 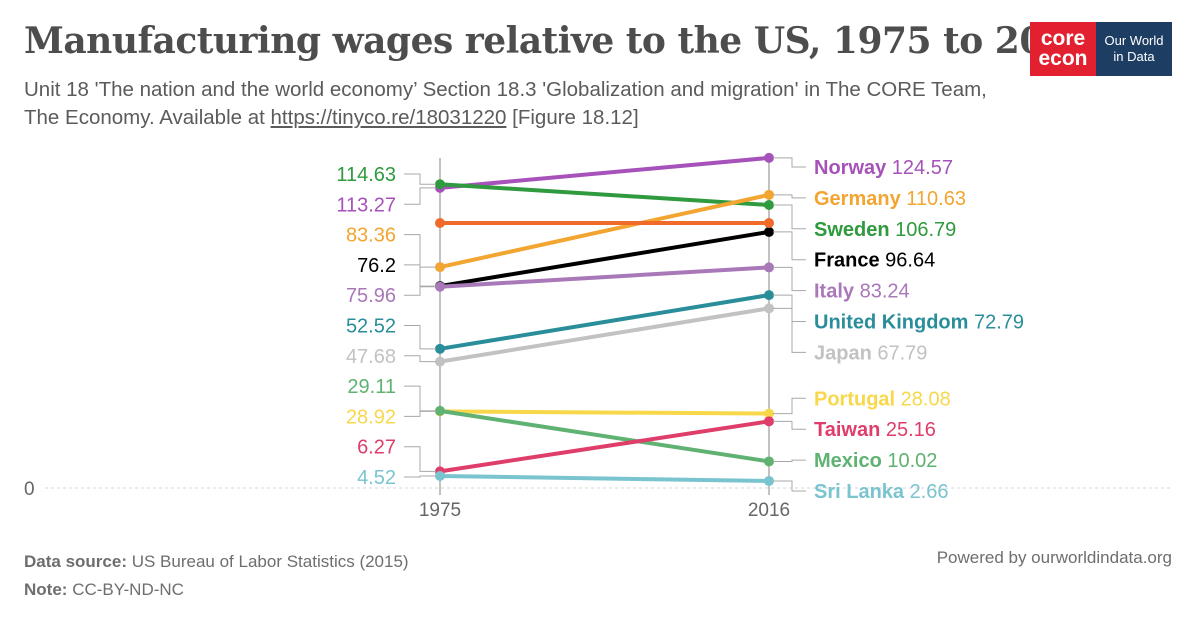 I want to click on series-line-united-kingdom, so click(x=604, y=322).